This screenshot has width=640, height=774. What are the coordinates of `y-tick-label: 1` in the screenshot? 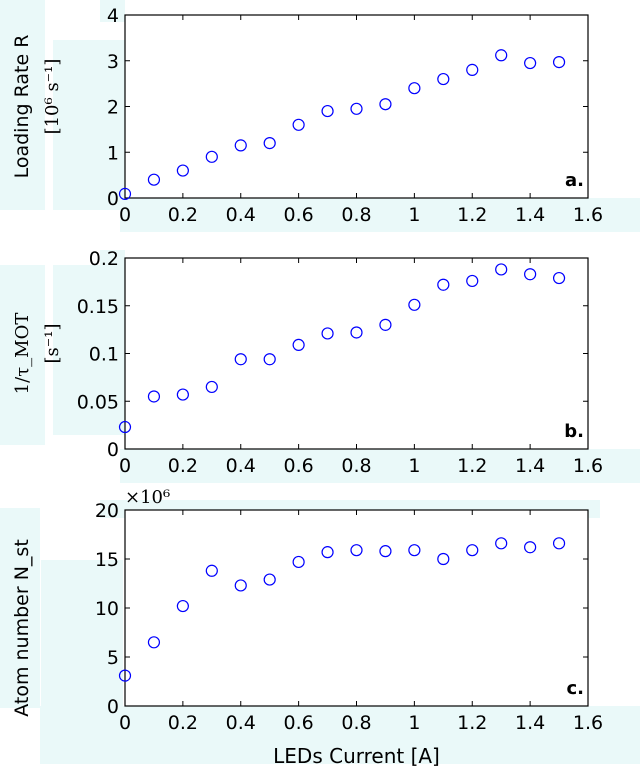 It's located at (113, 153).